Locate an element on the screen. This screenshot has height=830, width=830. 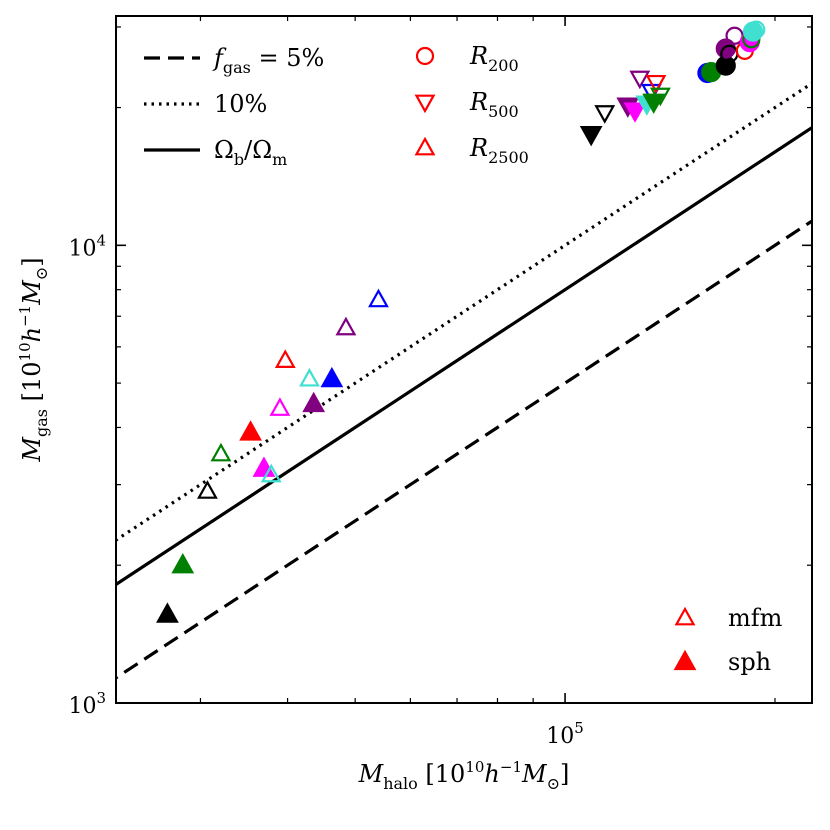
y-axis-label: Mgas [1010h−1M⊙] is located at coordinates (33, 359).